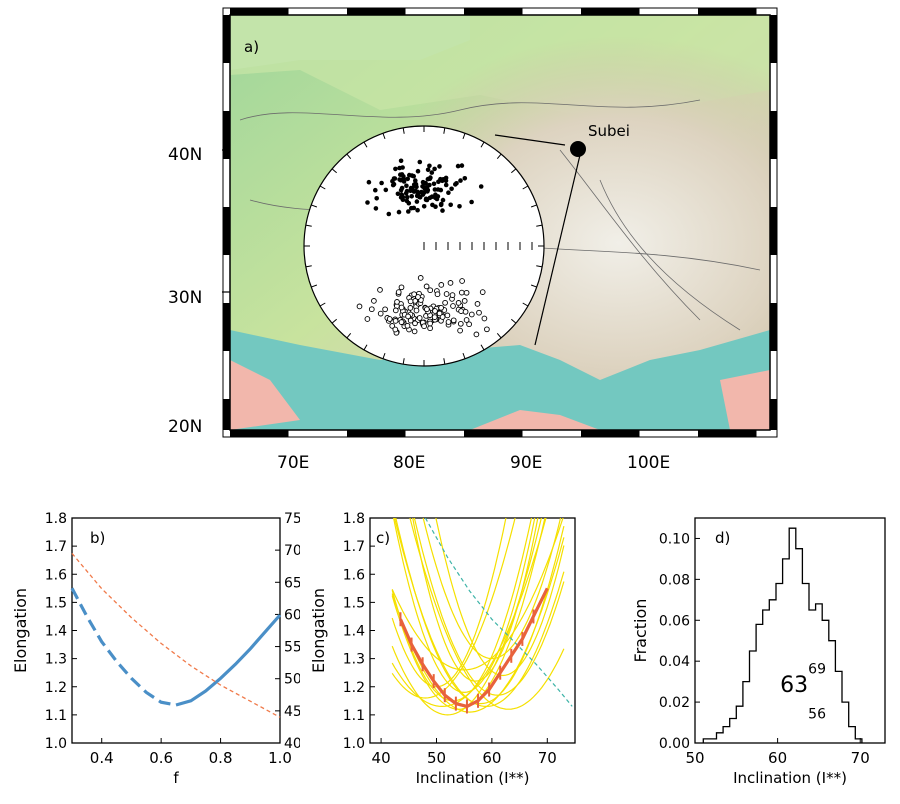 Image resolution: width=900 pixels, height=804 pixels. What do you see at coordinates (176, 778) in the screenshot?
I see `chart-b-xlabel: f` at bounding box center [176, 778].